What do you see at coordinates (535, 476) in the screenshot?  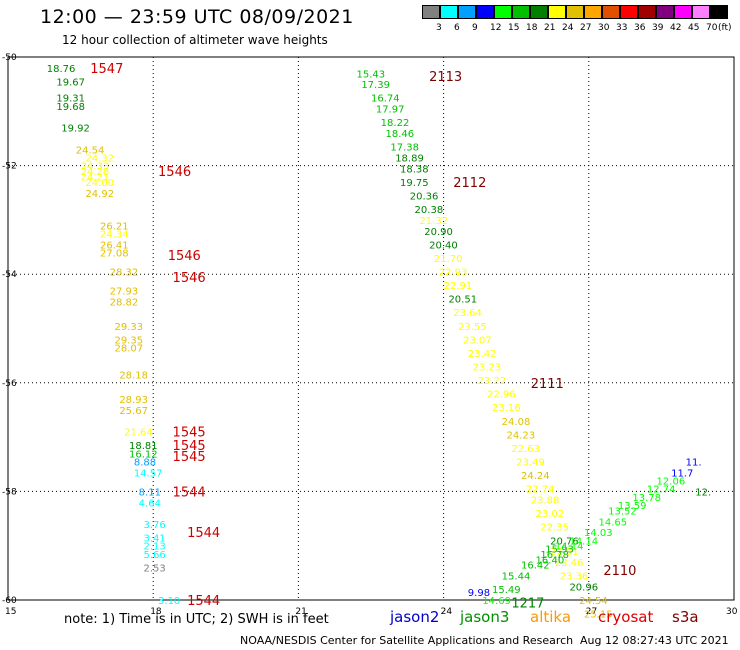 I see `wave-height-label: 24.24` at bounding box center [535, 476].